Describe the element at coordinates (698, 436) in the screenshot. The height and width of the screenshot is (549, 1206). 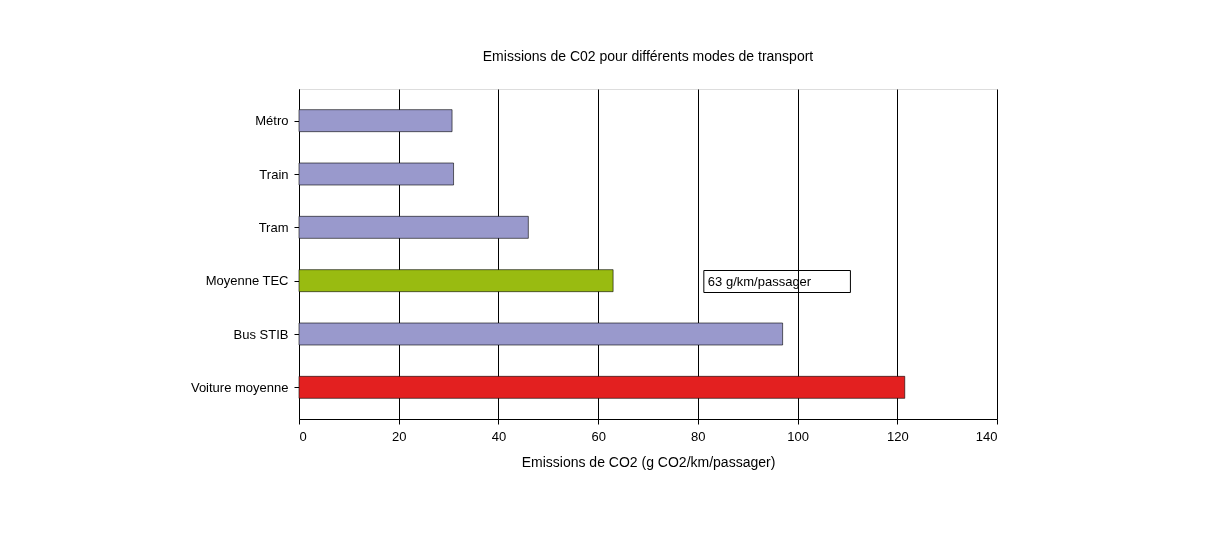
I see `x-tick-label: 80` at that location.